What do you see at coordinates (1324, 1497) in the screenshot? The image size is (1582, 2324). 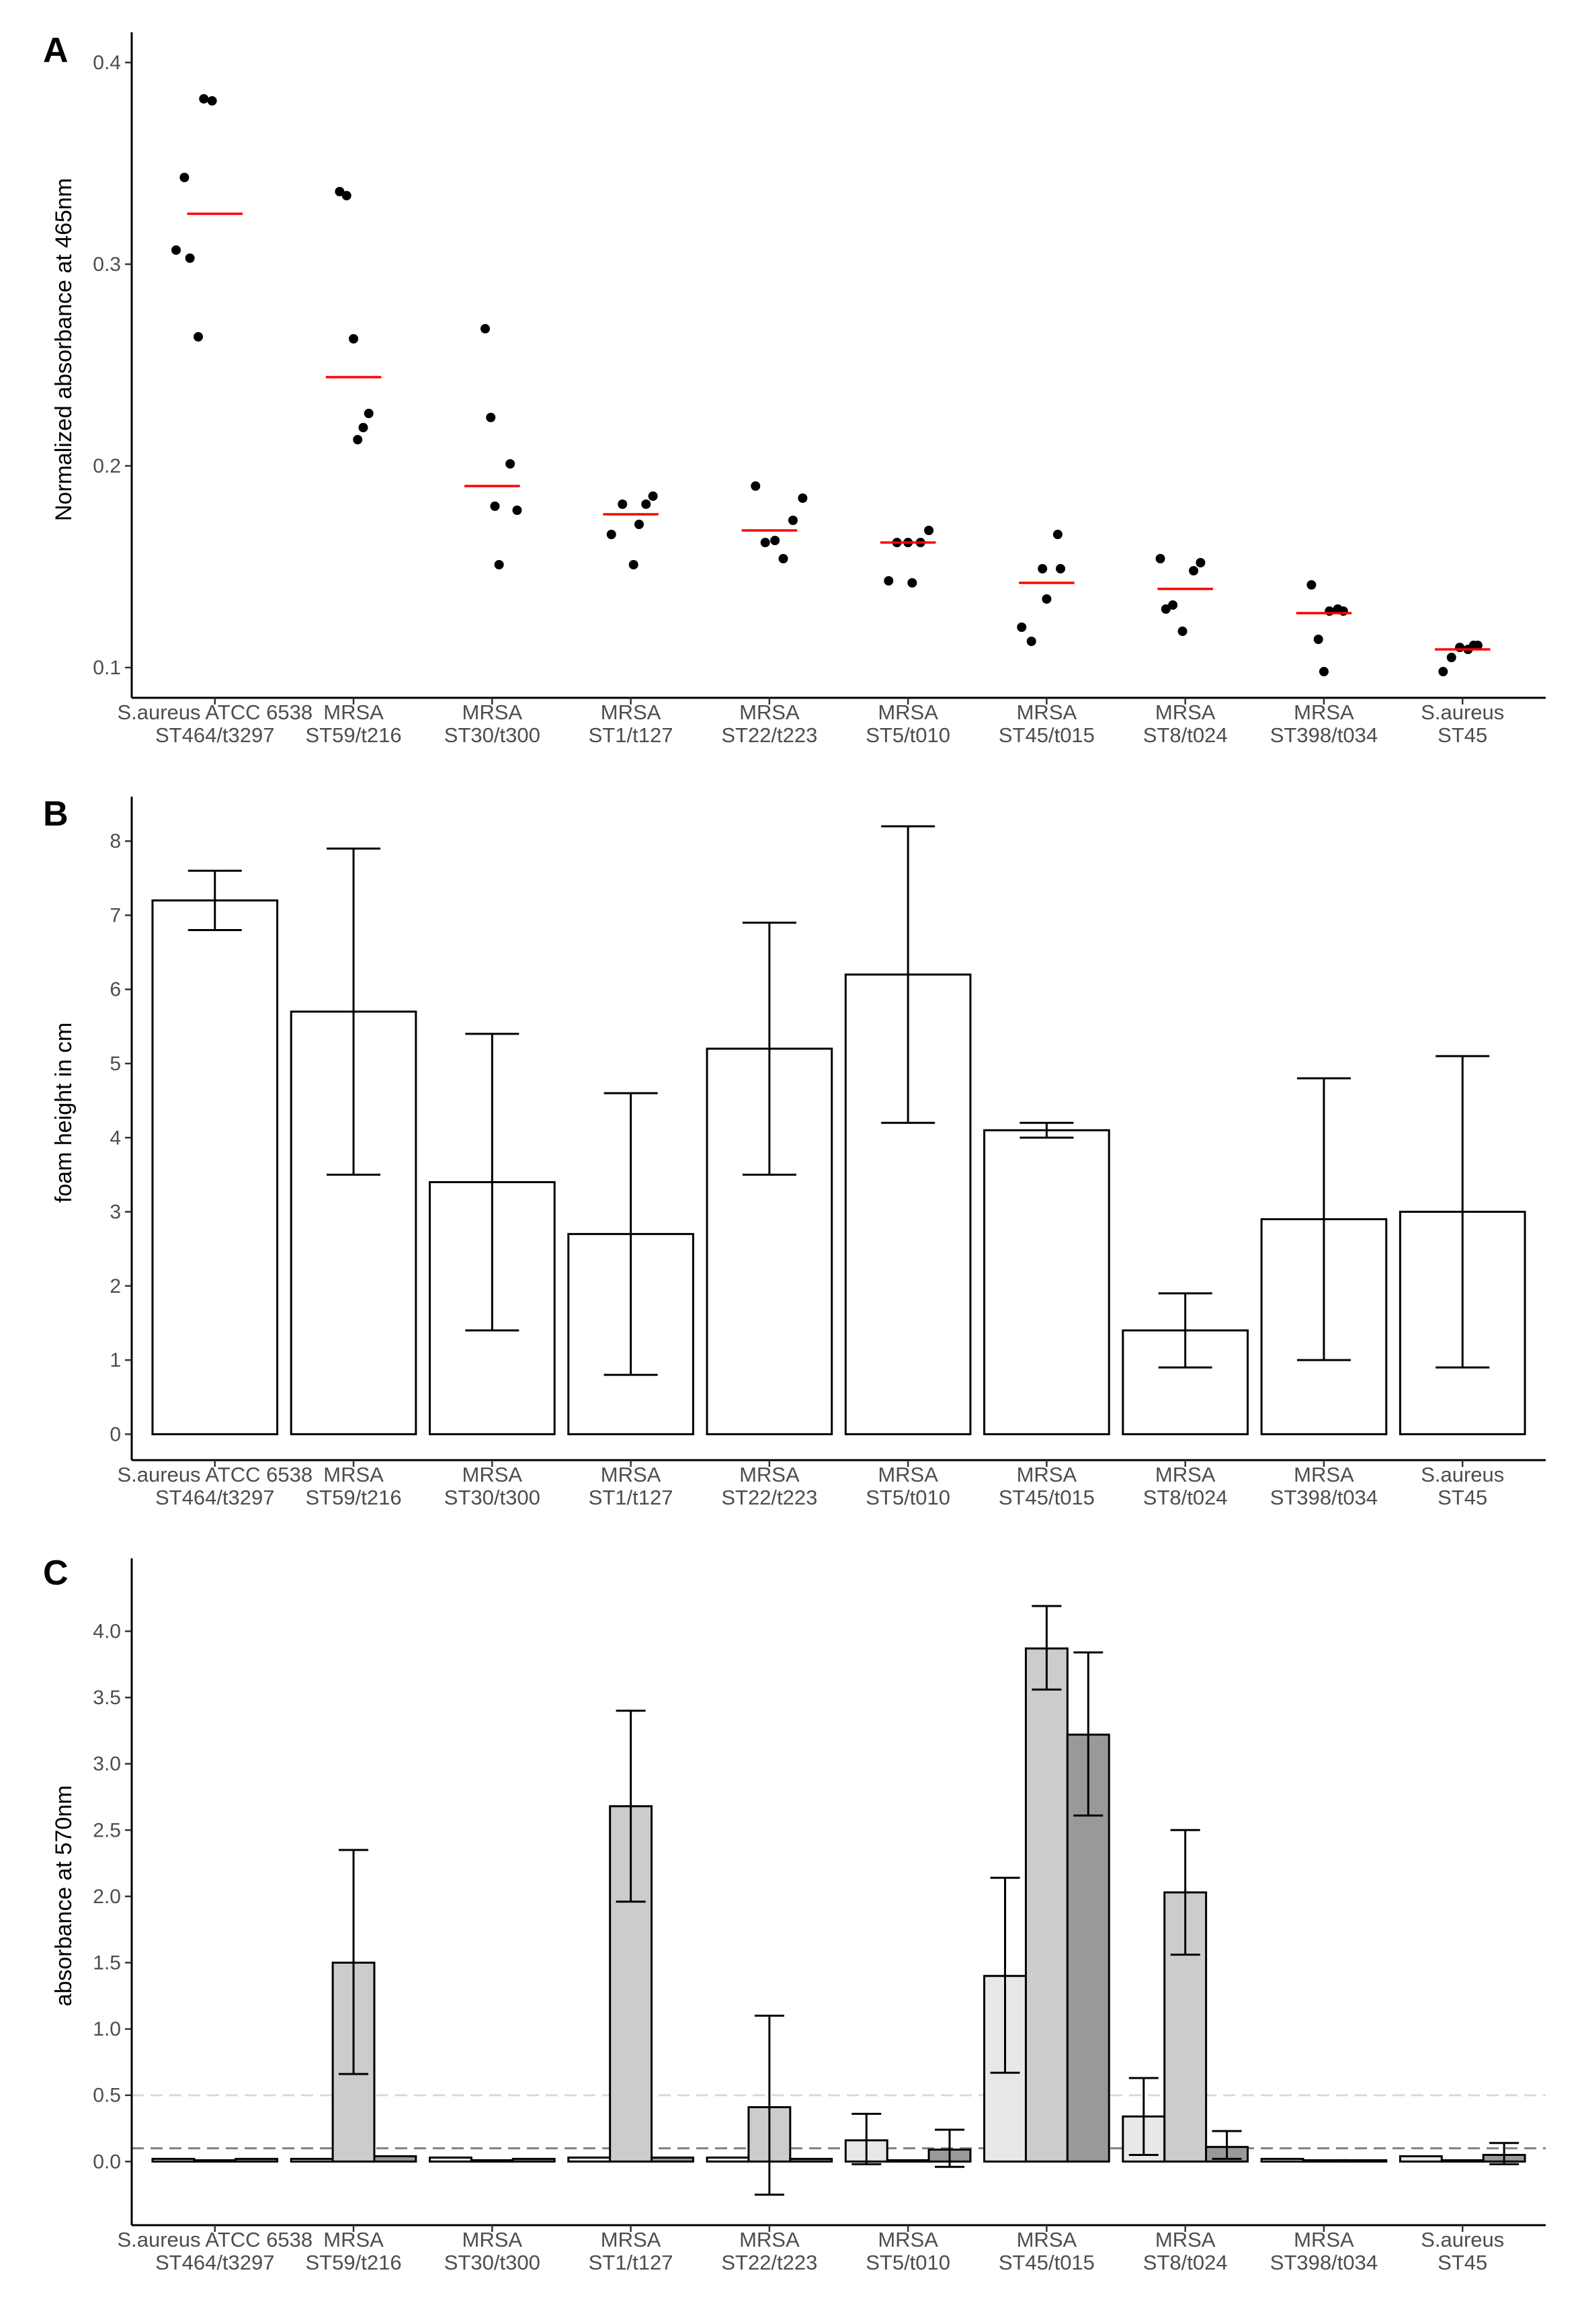 I see `panel-b-x-tick-label-line: ST398/t034` at bounding box center [1324, 1497].